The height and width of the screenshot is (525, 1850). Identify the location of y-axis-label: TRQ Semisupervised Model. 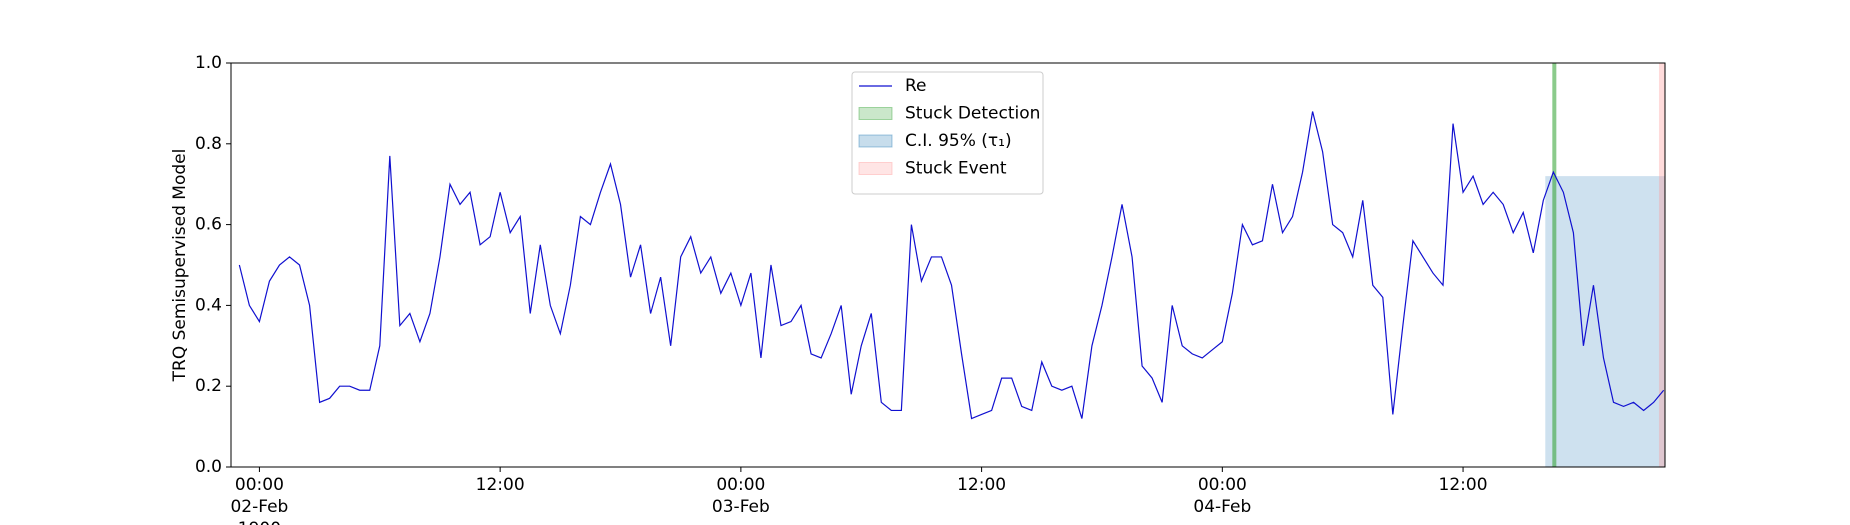
(180, 266).